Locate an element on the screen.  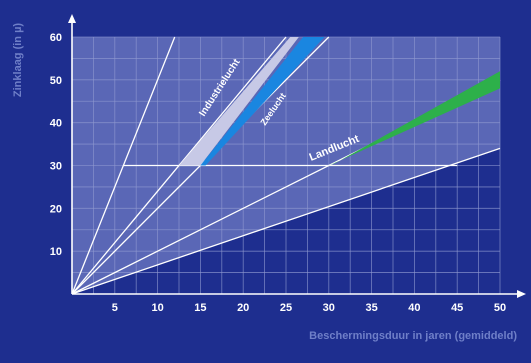
y-tick-label: 60 is located at coordinates (56, 38).